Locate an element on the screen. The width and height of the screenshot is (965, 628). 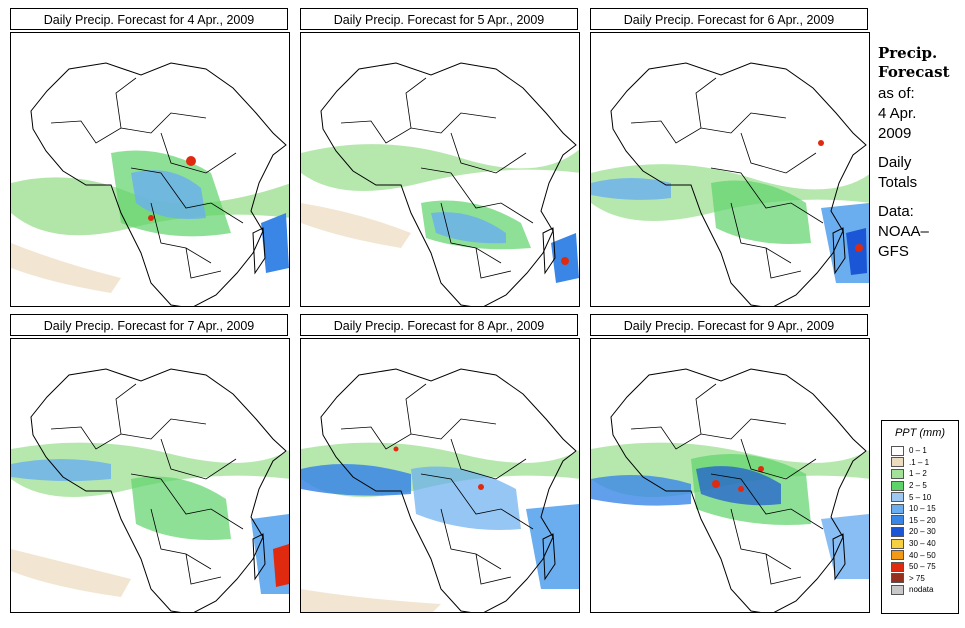
legend-item: 40 – 50 is located at coordinates (920, 555).